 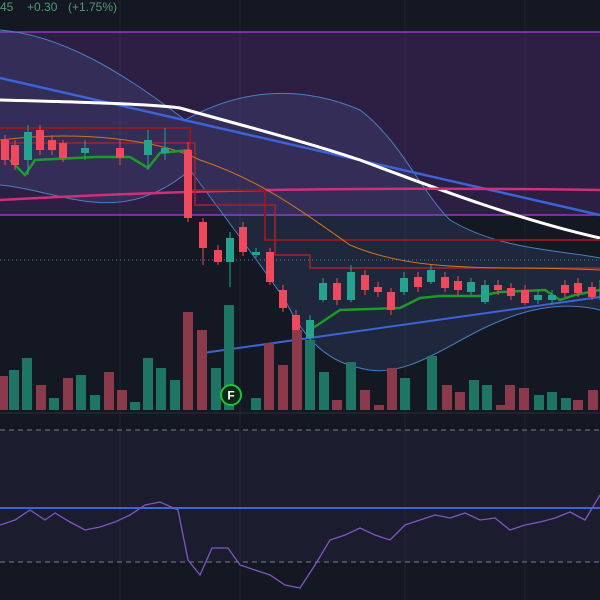 I want to click on event-marker-label: F, so click(x=230, y=396).